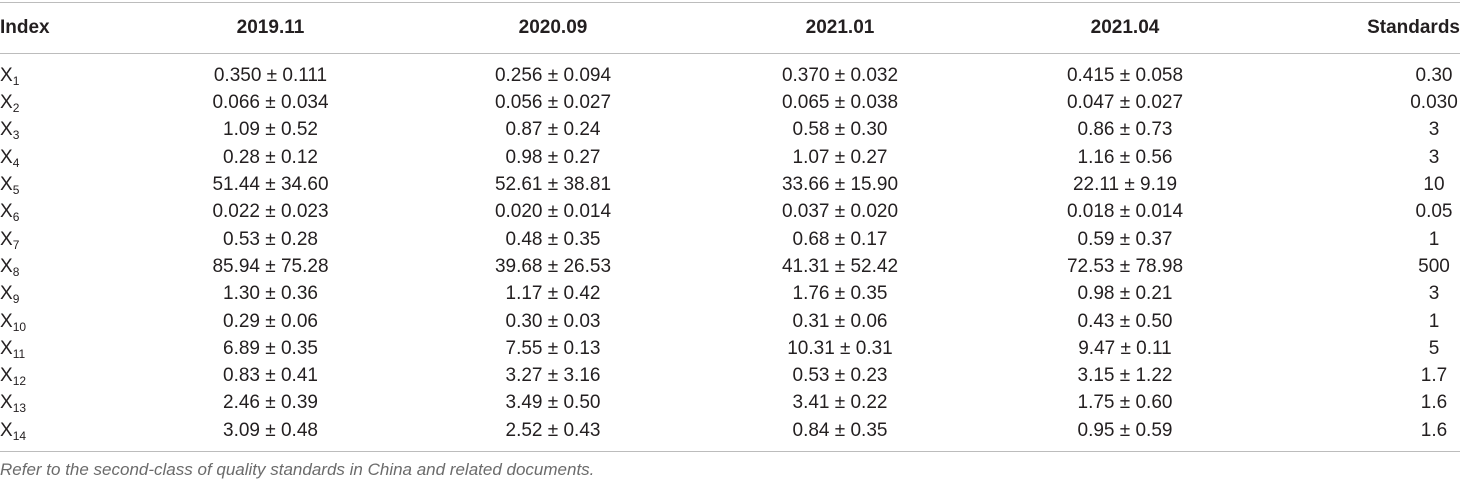  What do you see at coordinates (65, 211) in the screenshot?
I see `row-index-cell: X6` at bounding box center [65, 211].